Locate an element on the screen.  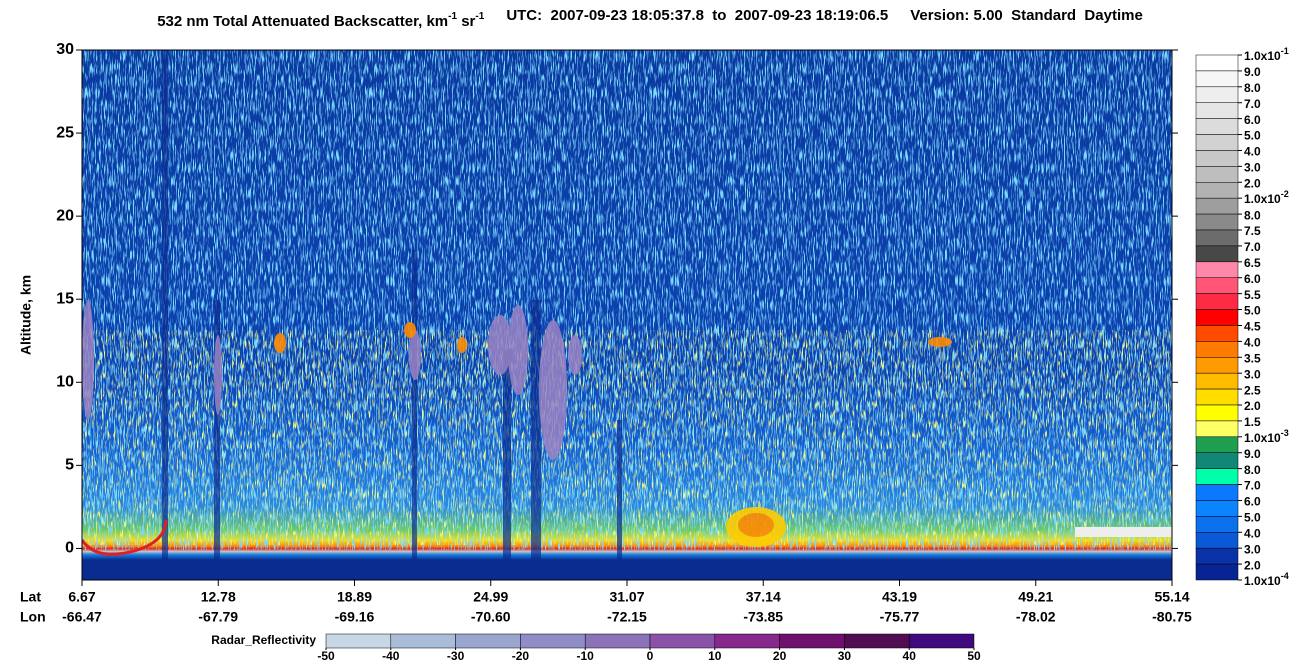
radar-tick-label: 20 is located at coordinates (780, 656).